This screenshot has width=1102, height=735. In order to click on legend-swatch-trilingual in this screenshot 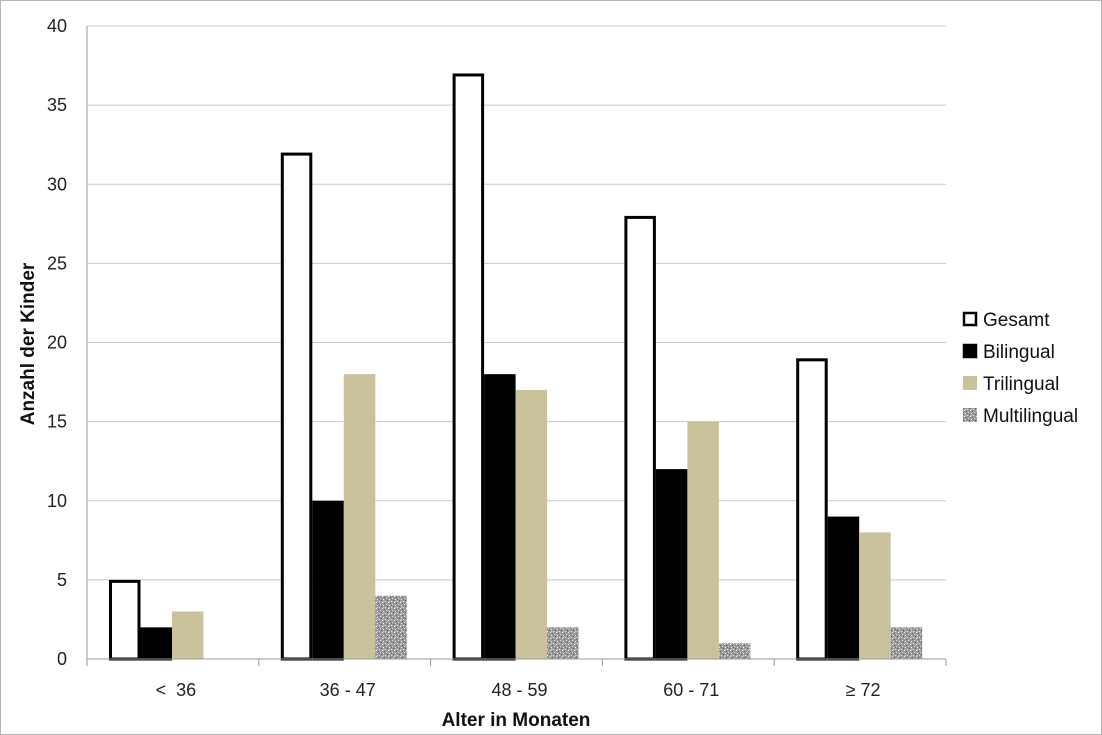, I will do `click(970, 383)`.